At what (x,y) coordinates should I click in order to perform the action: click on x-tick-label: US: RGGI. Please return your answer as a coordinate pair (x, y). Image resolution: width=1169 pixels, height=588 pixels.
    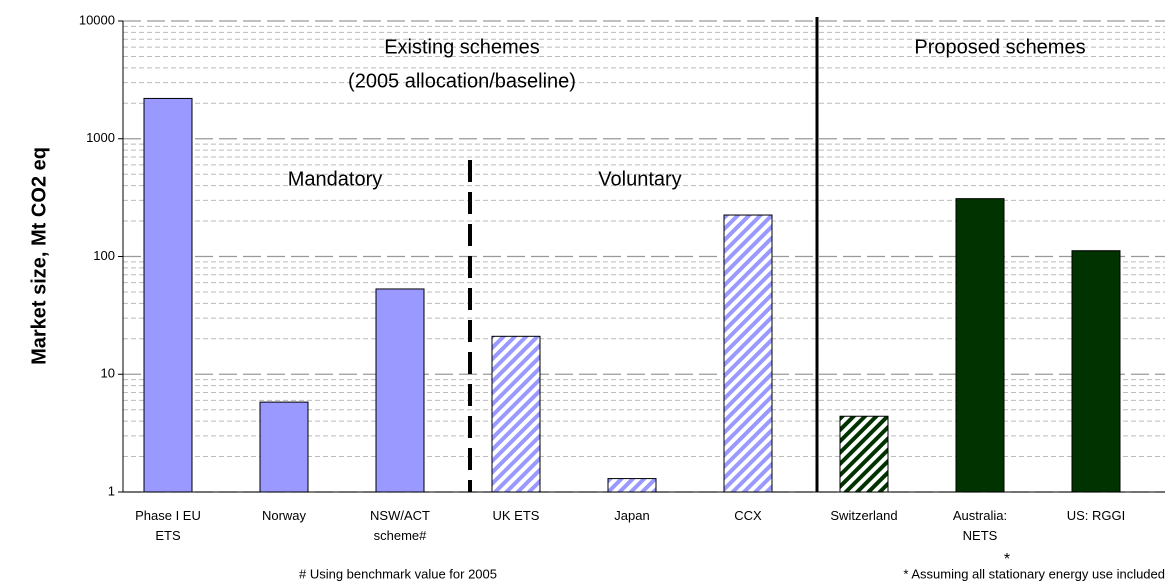
    Looking at the image, I should click on (1096, 515).